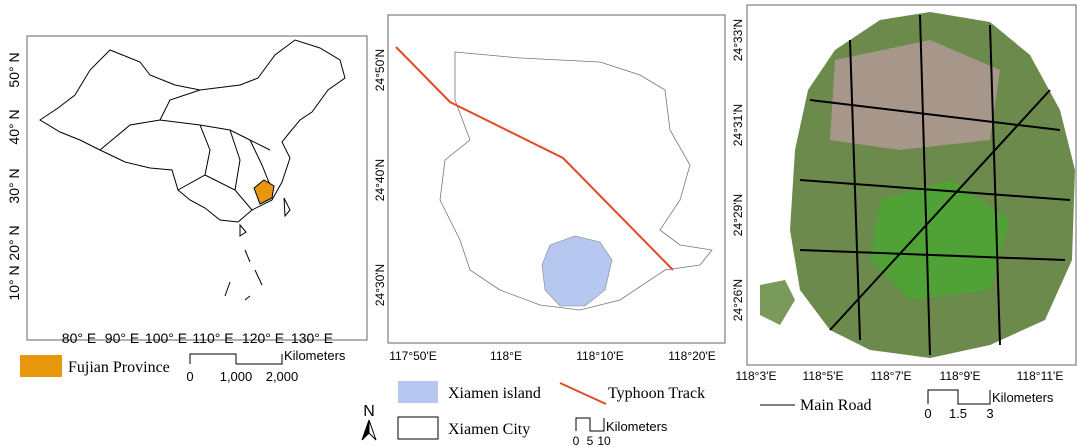 The width and height of the screenshot is (1077, 447). Describe the element at coordinates (122, 338) in the screenshot. I see `lon-label: 90° E` at that location.